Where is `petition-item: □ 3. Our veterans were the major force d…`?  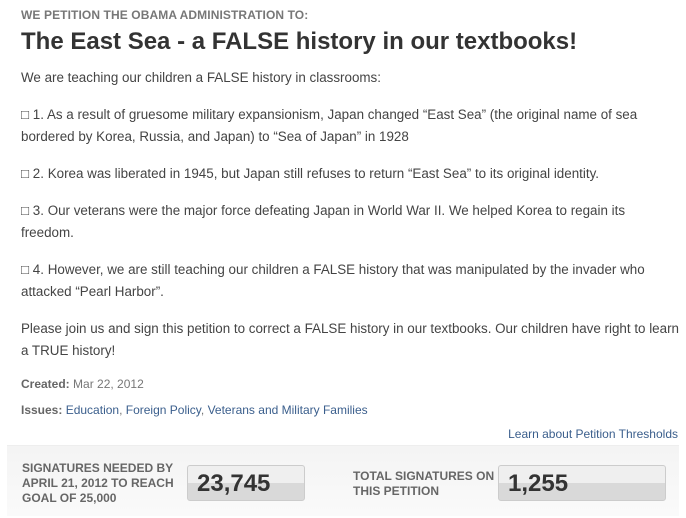
petition-item: □ 3. Our veterans were the major force d… is located at coordinates (323, 221).